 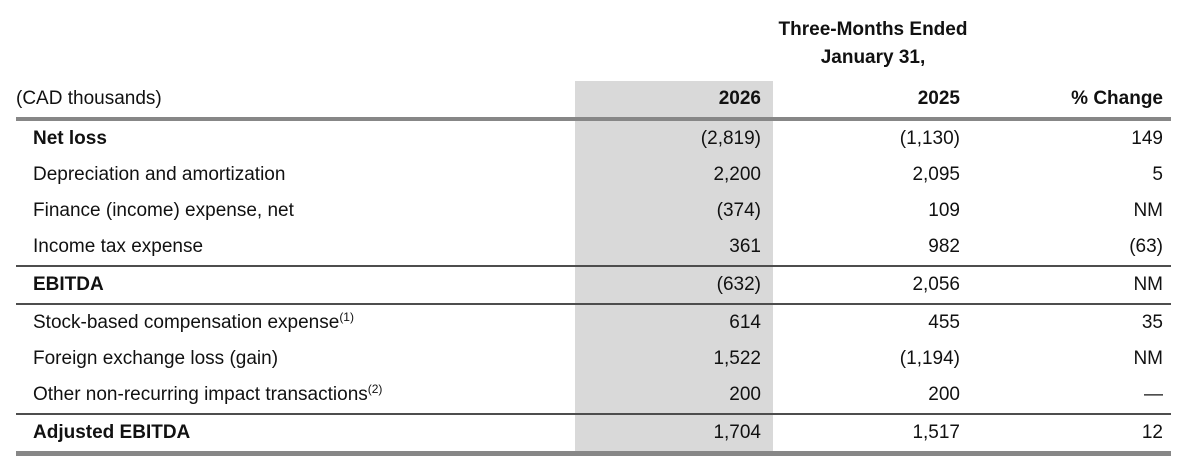 I want to click on value-2025: (1,194), so click(x=929, y=358).